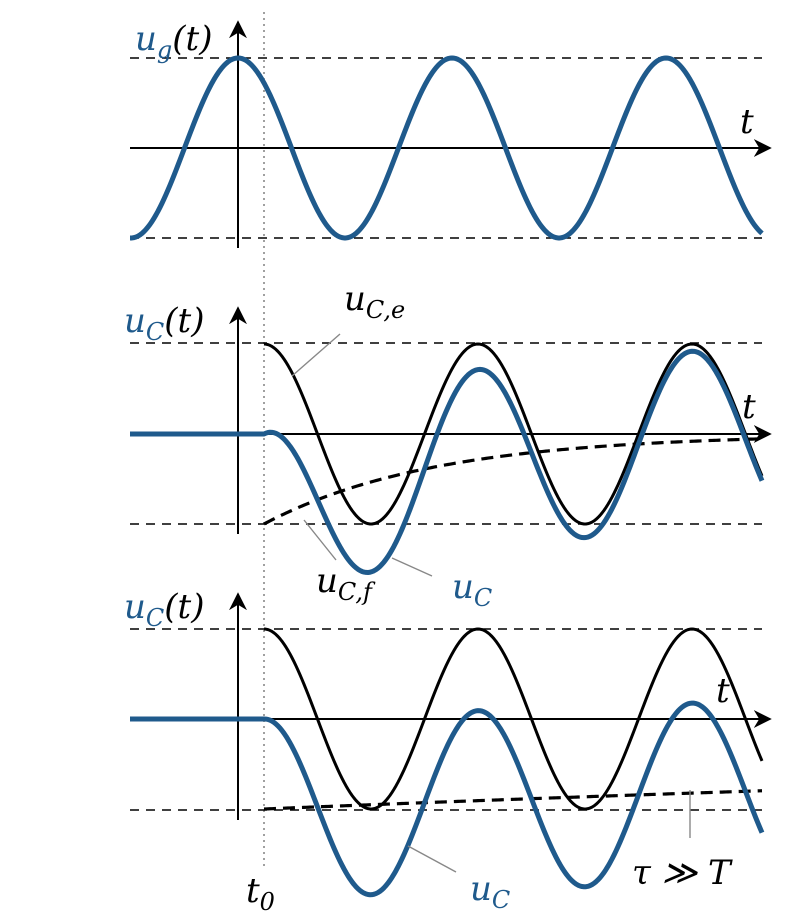 The width and height of the screenshot is (786, 922). Describe the element at coordinates (260, 893) in the screenshot. I see `t0-label: t0` at that location.